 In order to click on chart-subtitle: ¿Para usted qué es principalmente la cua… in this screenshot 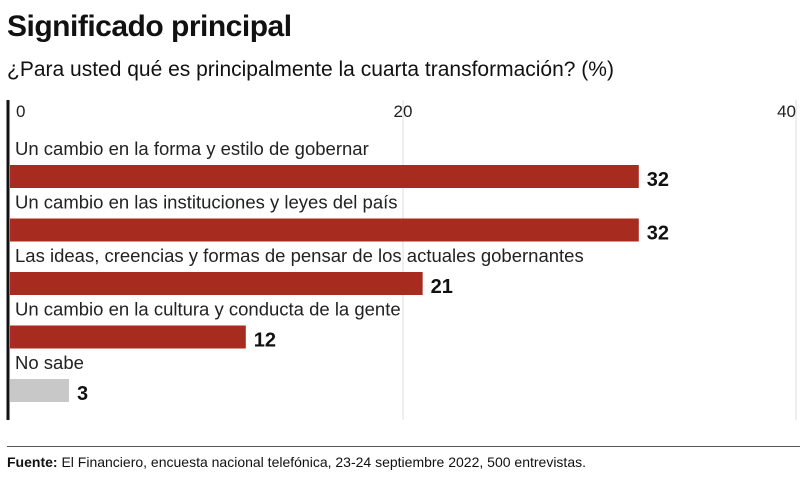, I will do `click(310, 69)`.